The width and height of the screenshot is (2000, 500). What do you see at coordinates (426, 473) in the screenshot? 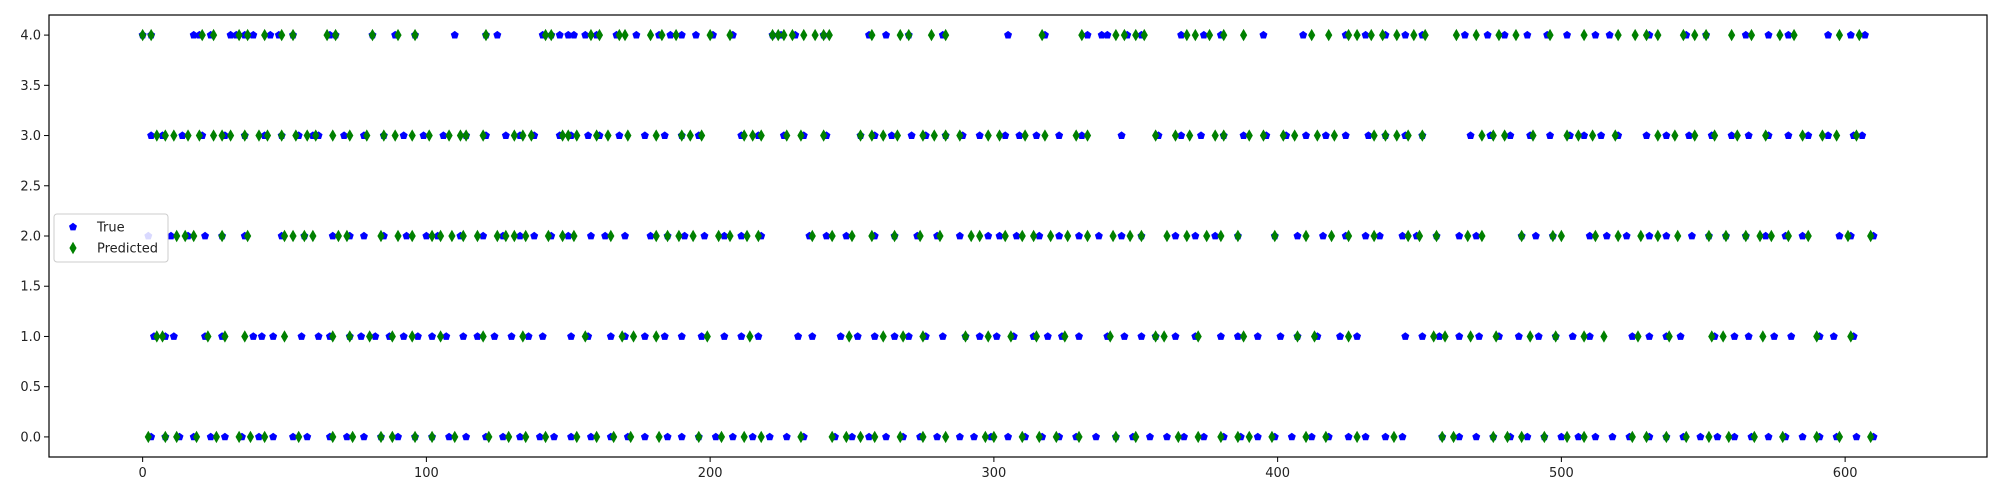
I see `x-tick-label: 100` at bounding box center [426, 473].